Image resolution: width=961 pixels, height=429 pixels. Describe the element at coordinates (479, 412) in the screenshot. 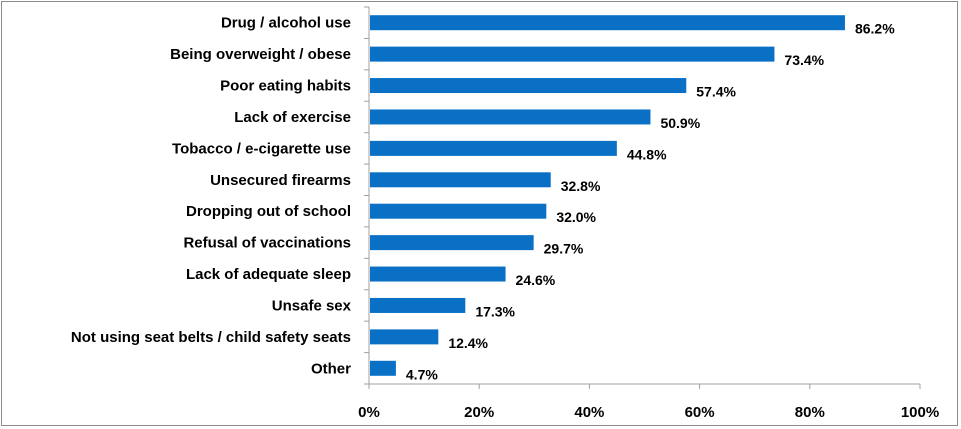

I see `x-tick-label: 20%` at that location.